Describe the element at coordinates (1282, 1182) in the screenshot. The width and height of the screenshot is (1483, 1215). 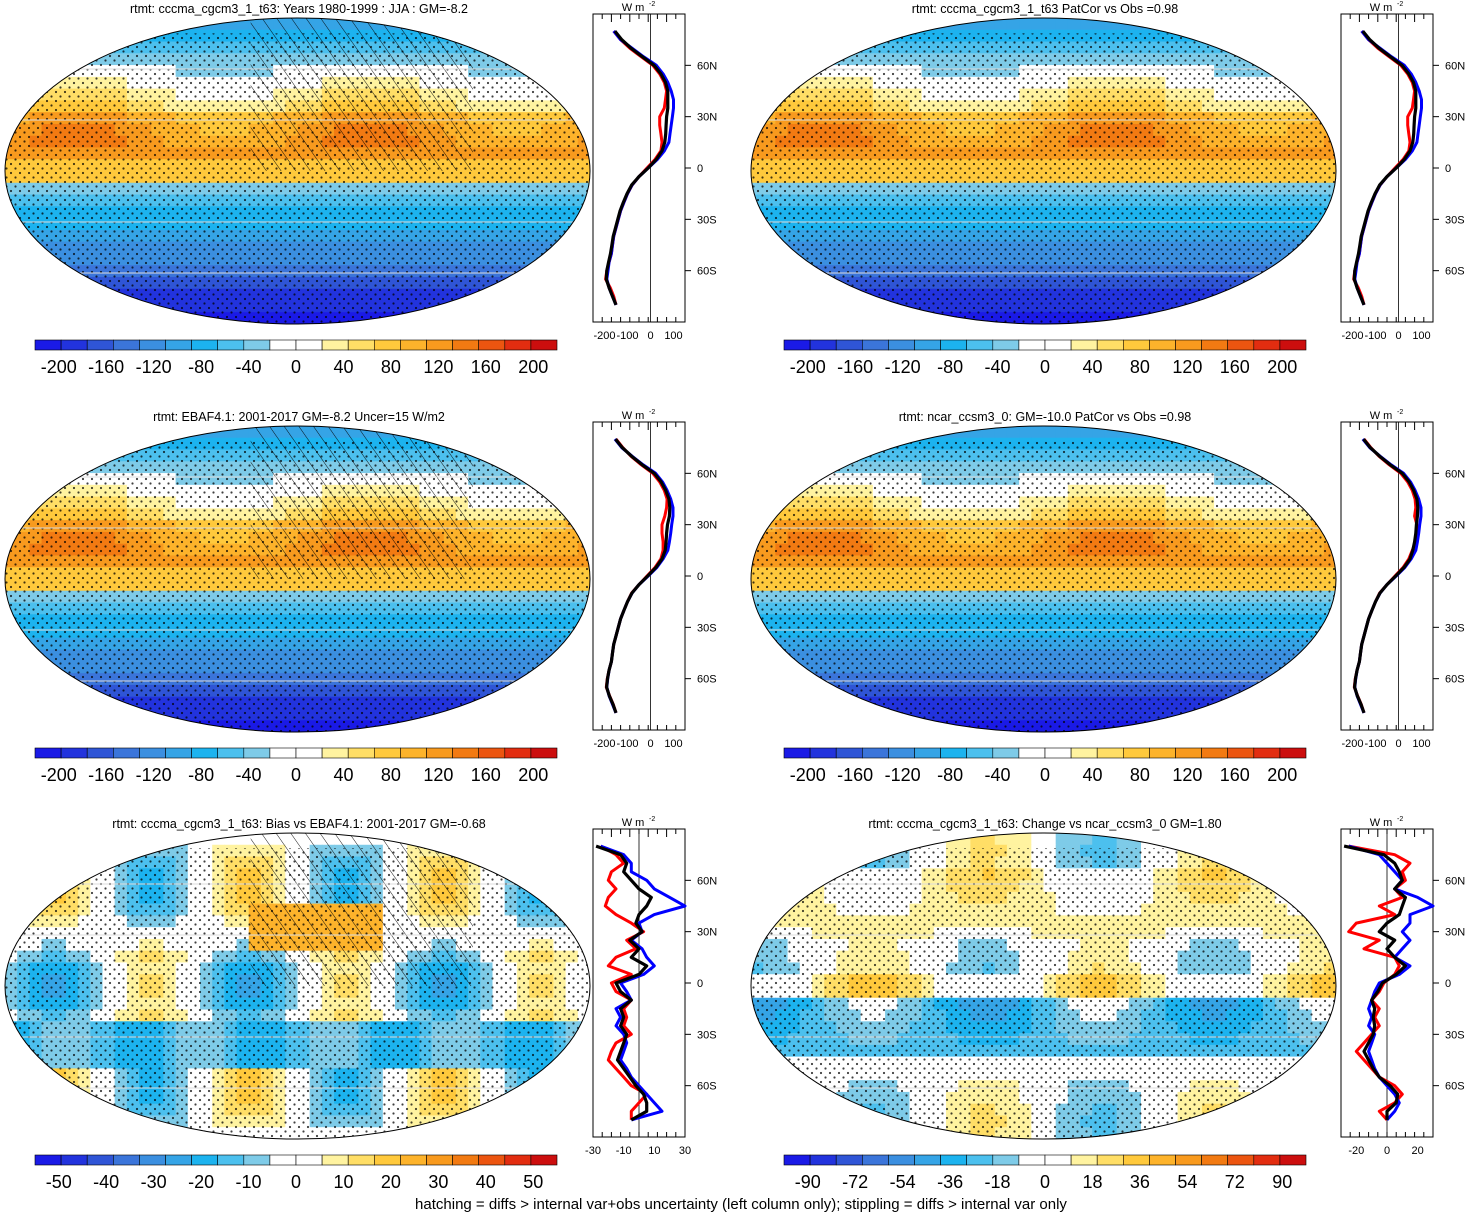
I see `colorbar-tick-label: 90` at that location.